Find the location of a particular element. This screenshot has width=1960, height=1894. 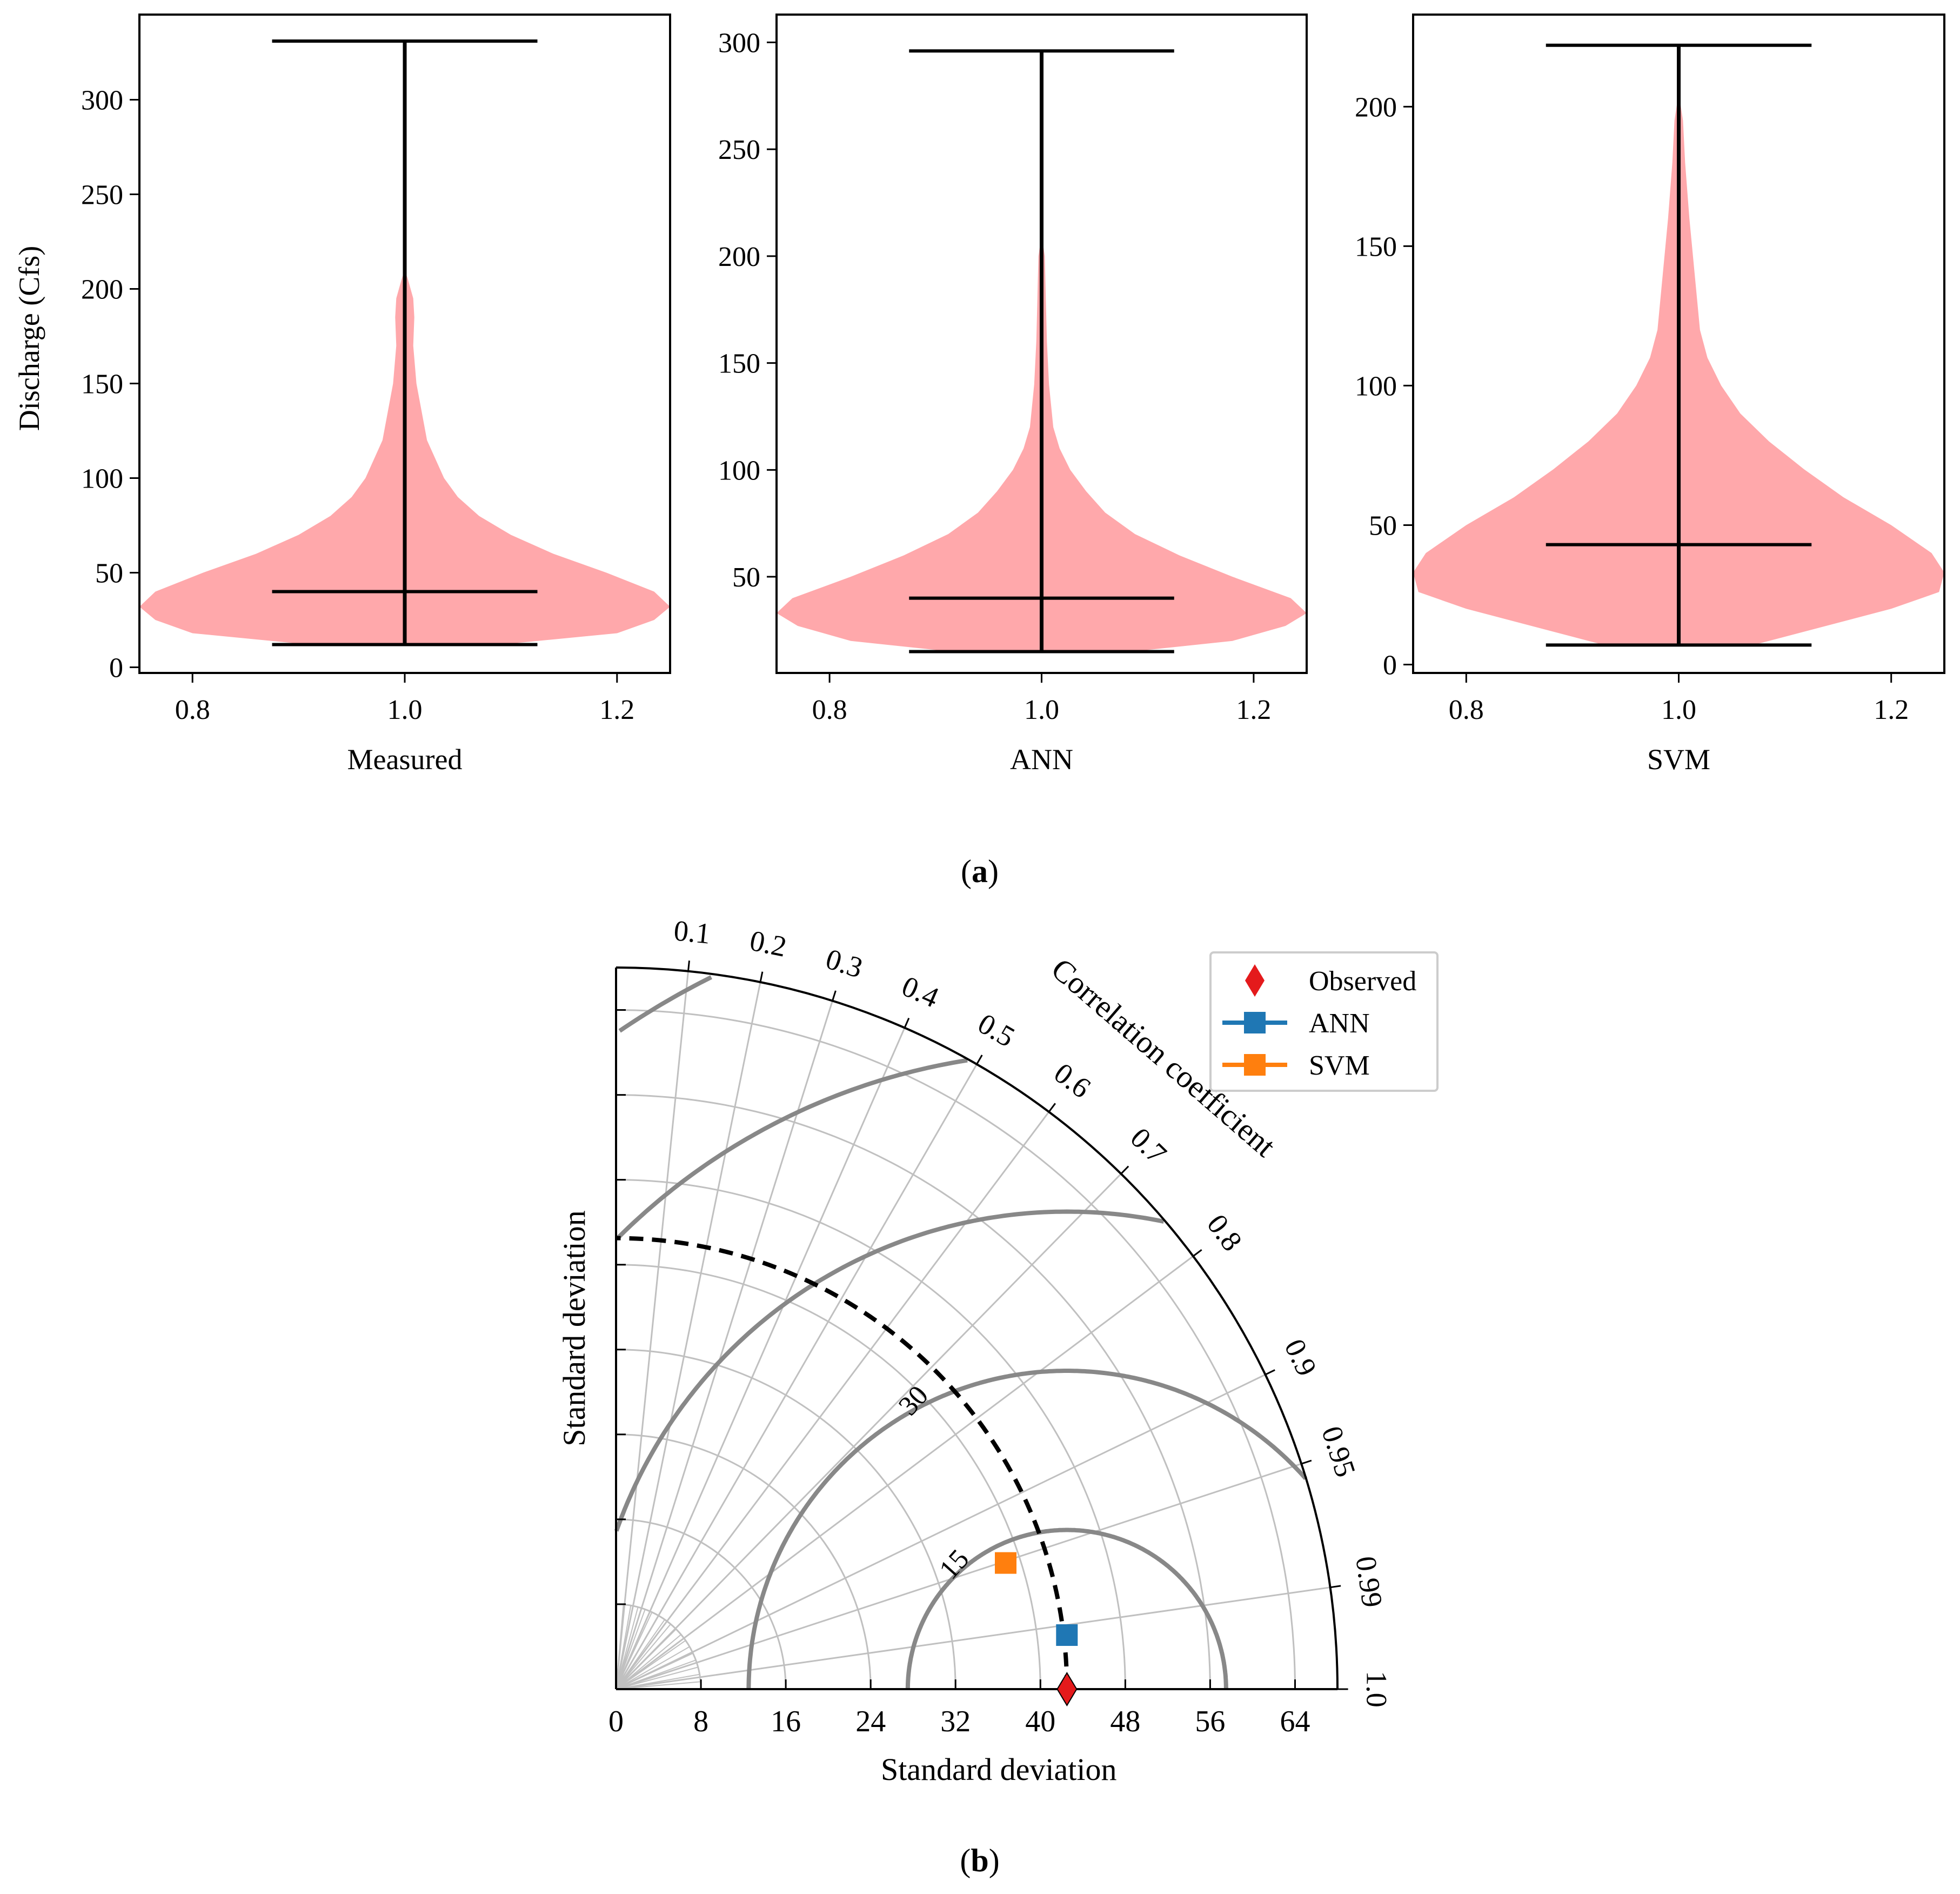

corr-tick-label: 0.4 is located at coordinates (920, 992).